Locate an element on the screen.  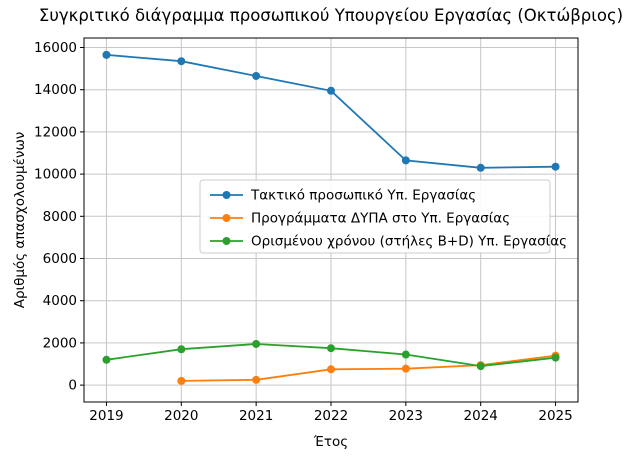
x-axis-label: Έτος is located at coordinates (330, 442).